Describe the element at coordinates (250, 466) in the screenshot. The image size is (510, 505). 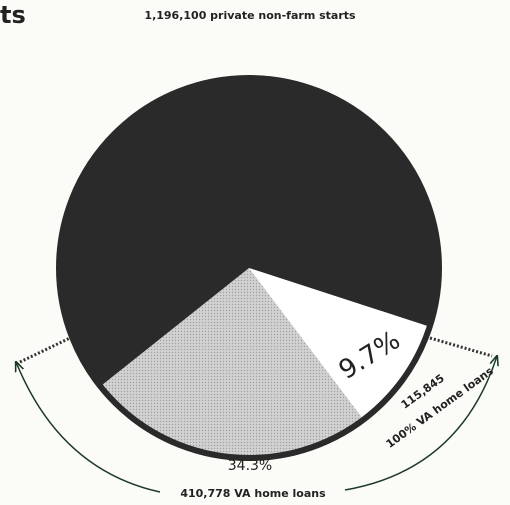
I see `value-label: 34.3%` at that location.